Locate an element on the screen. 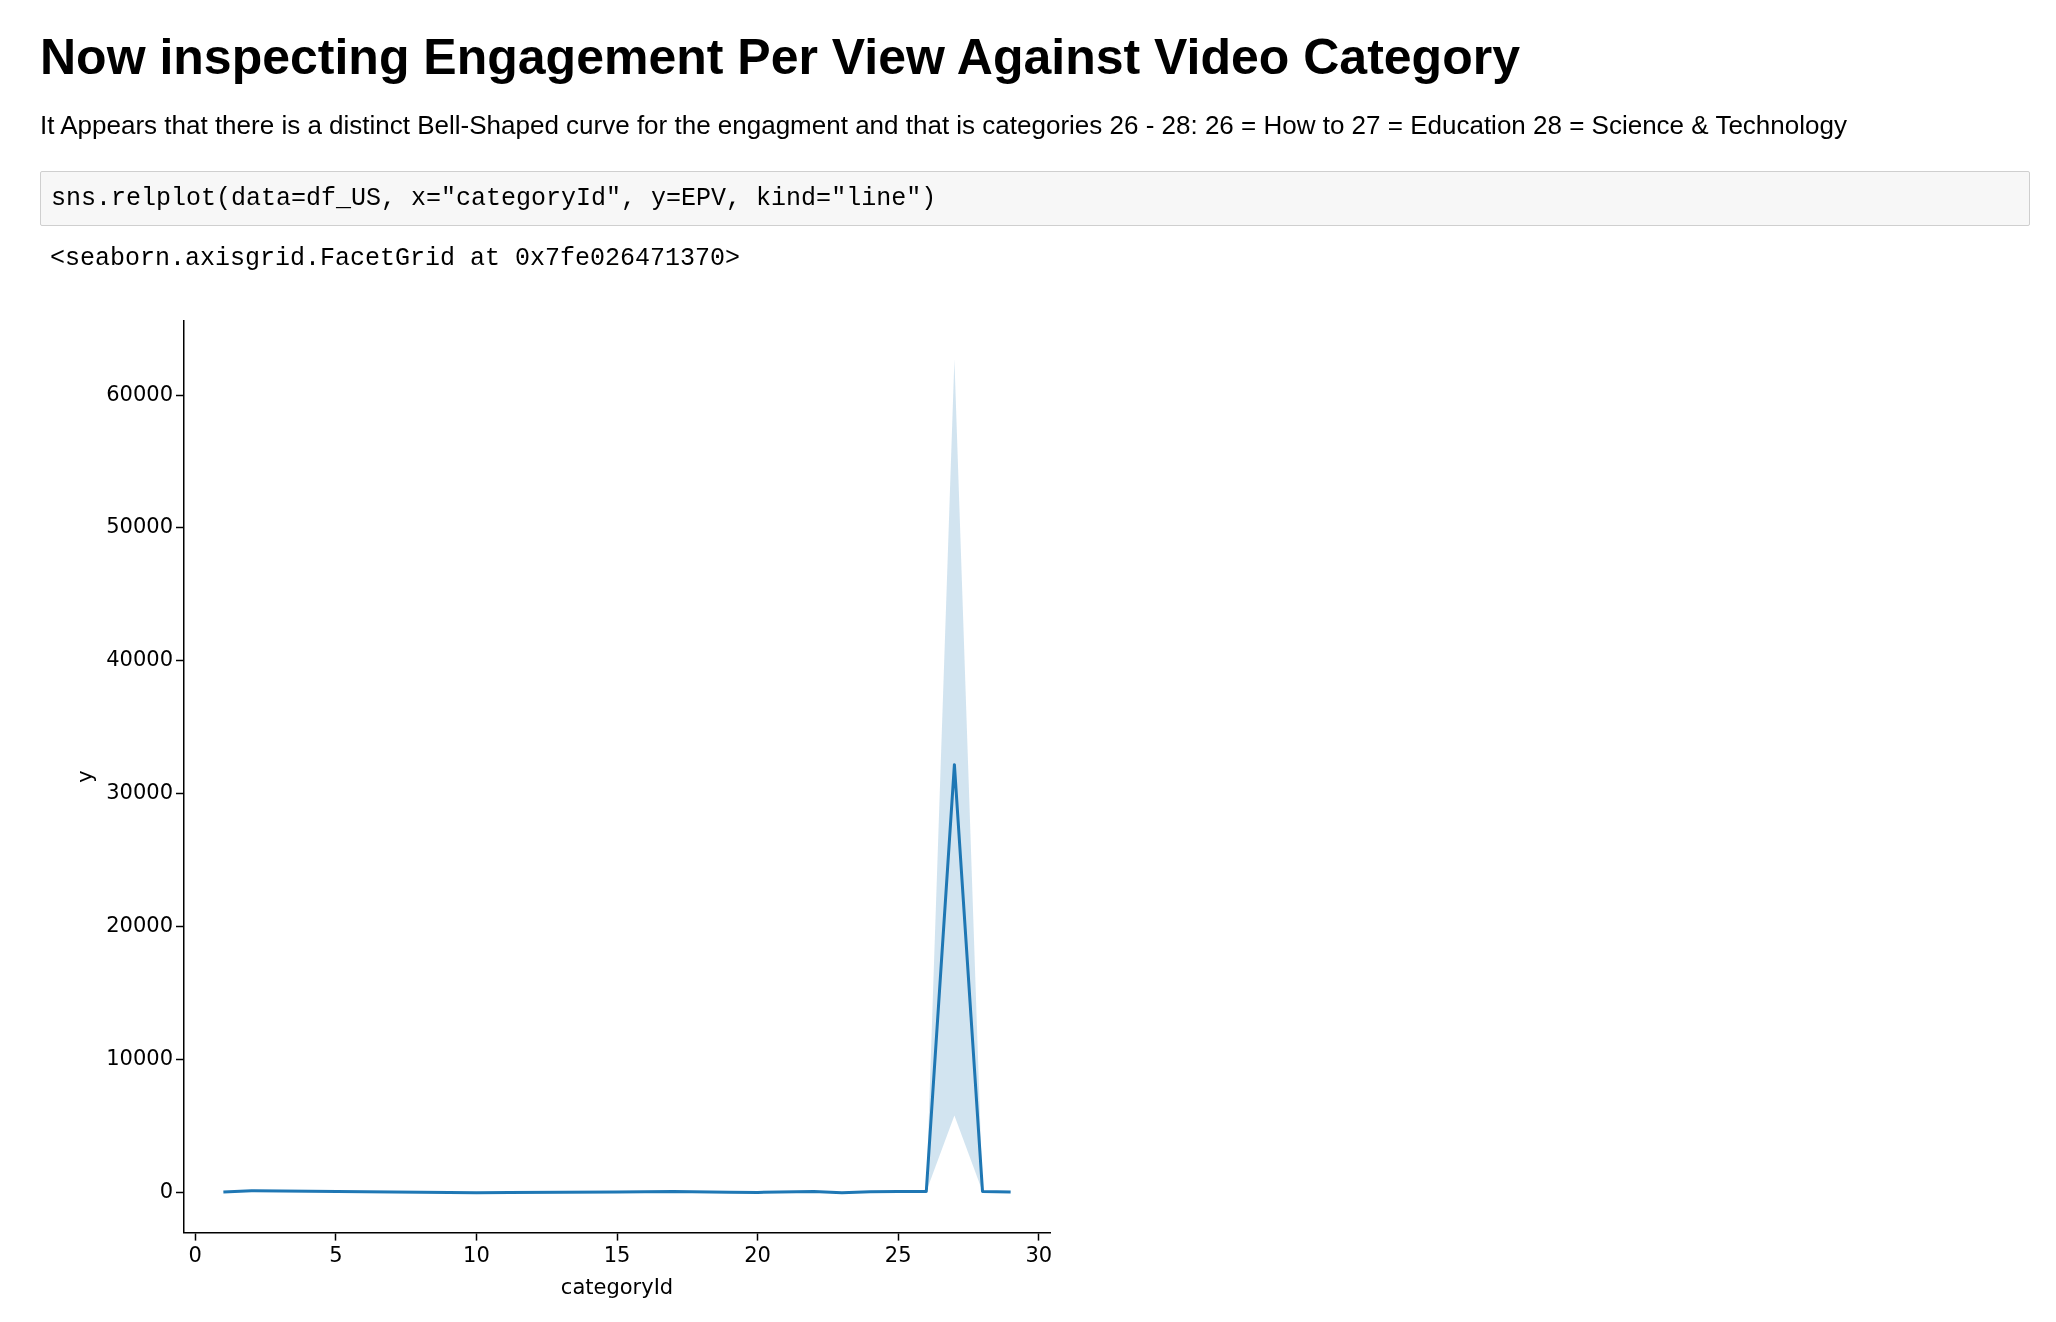 This screenshot has height=1322, width=2056. chart-title: Now inspecting Engagement Per View Against Video Category is located at coordinates (780, 57).